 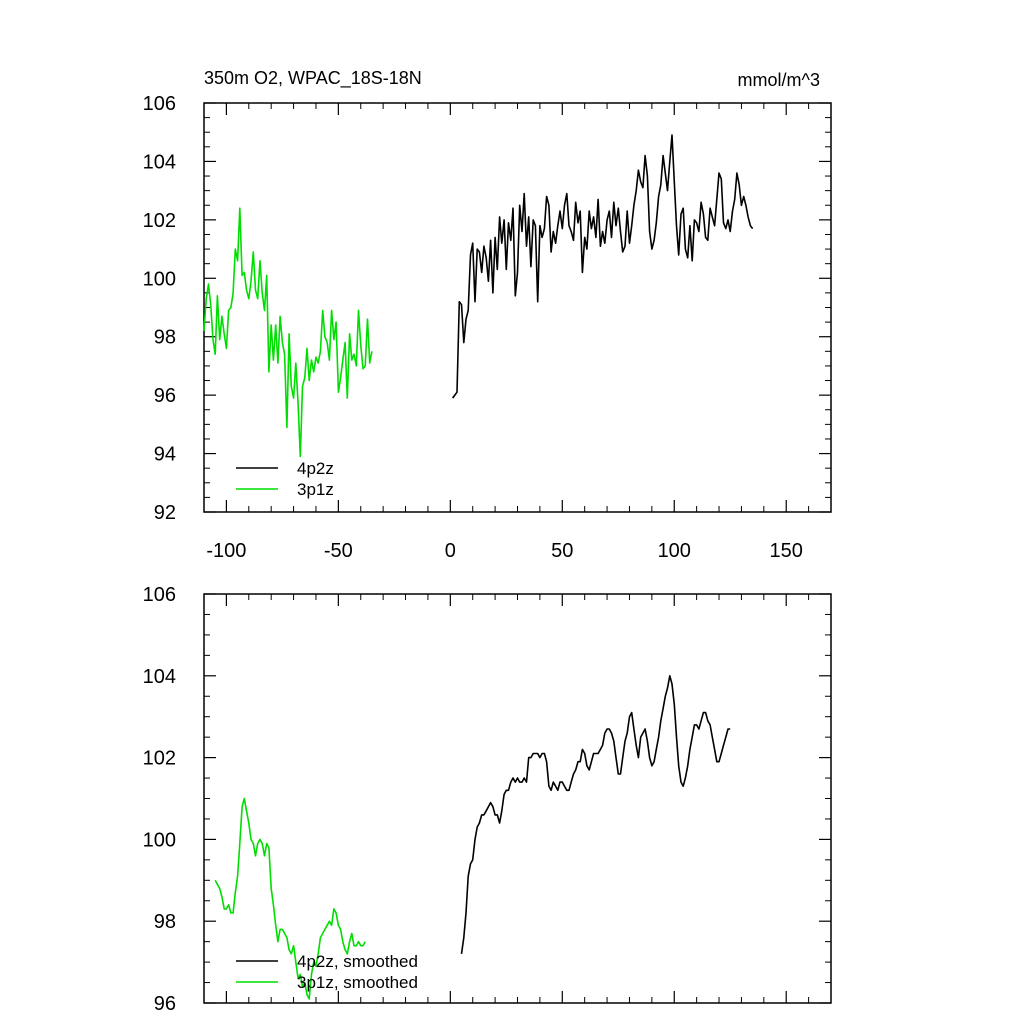 I want to click on top-chart-title-left: 350m O2, WPAC_18S-18N, so click(x=313, y=78).